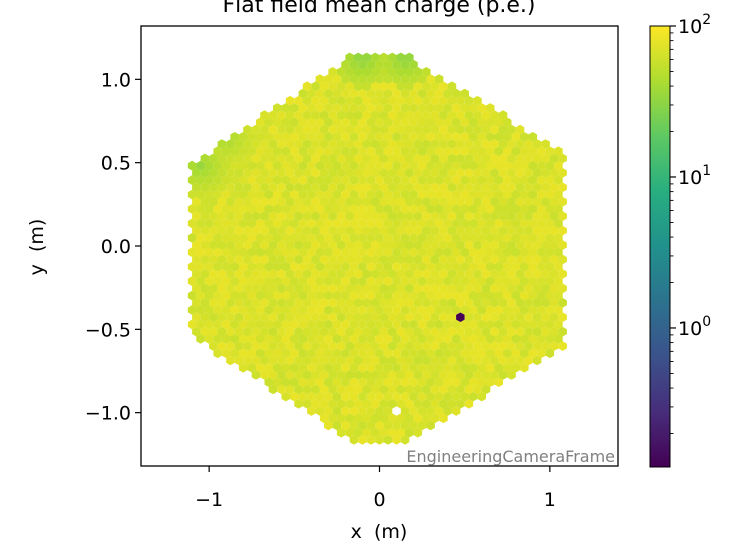 The image size is (740, 548). Describe the element at coordinates (660, 246) in the screenshot. I see `colorbar` at that location.